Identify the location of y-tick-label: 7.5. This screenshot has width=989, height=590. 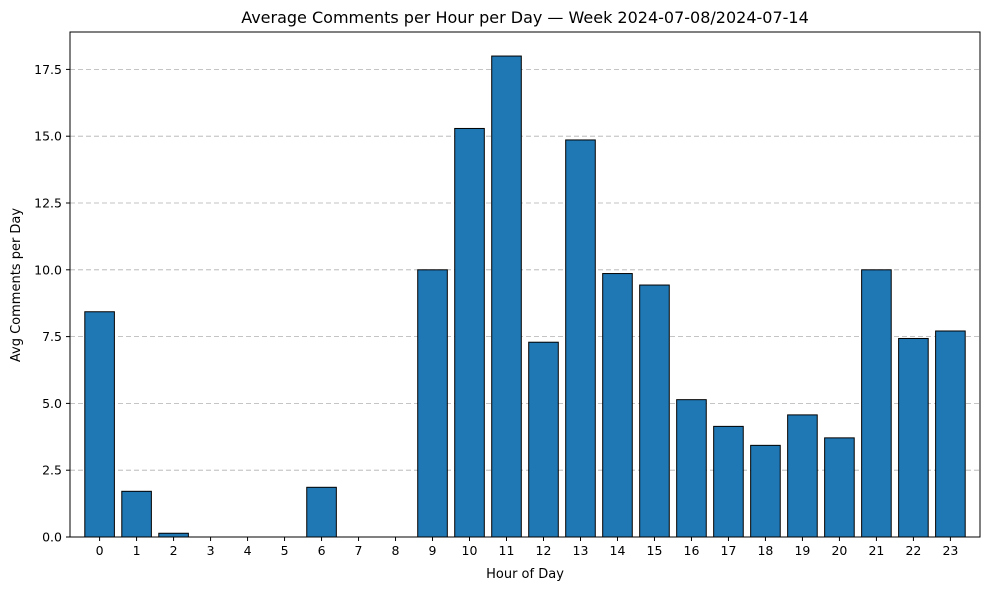
(52, 336).